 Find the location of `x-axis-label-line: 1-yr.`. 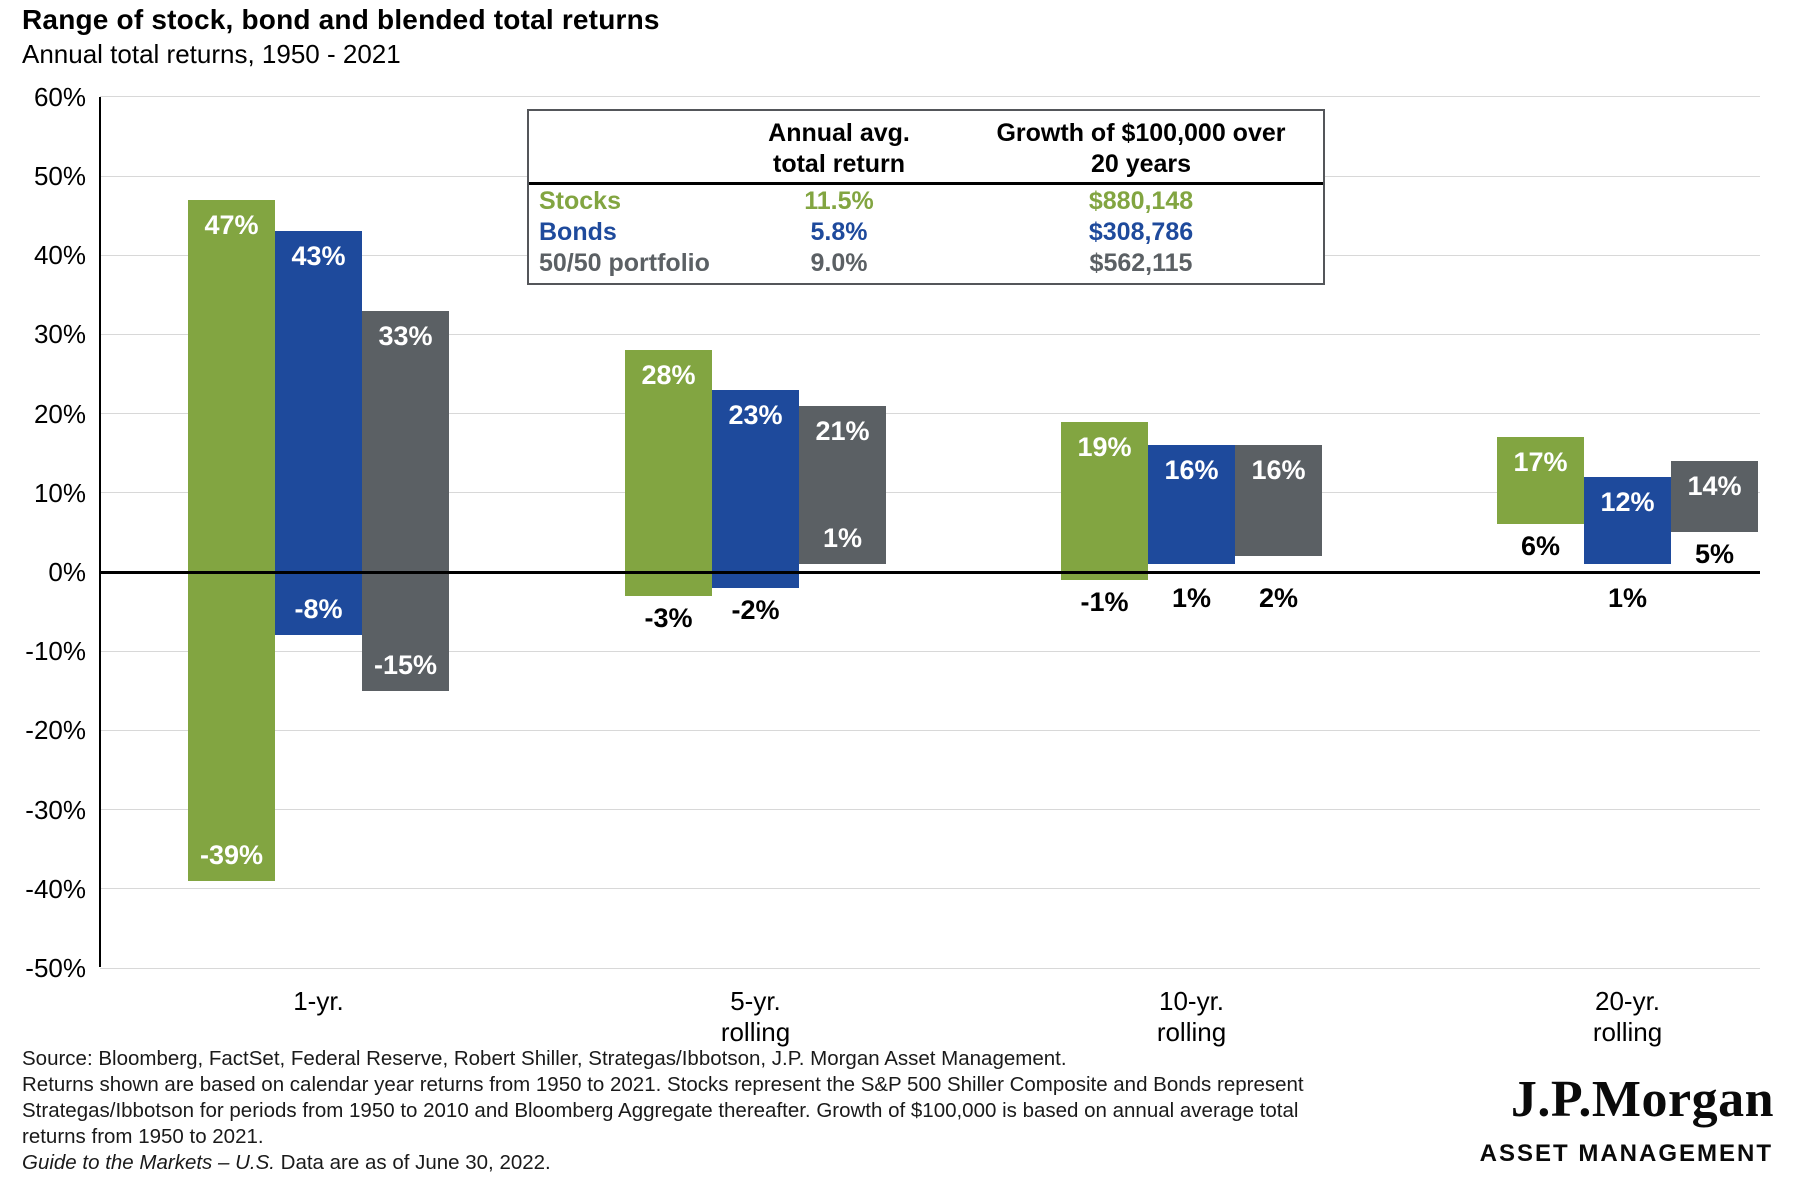

x-axis-label-line: 1-yr. is located at coordinates (318, 1001).